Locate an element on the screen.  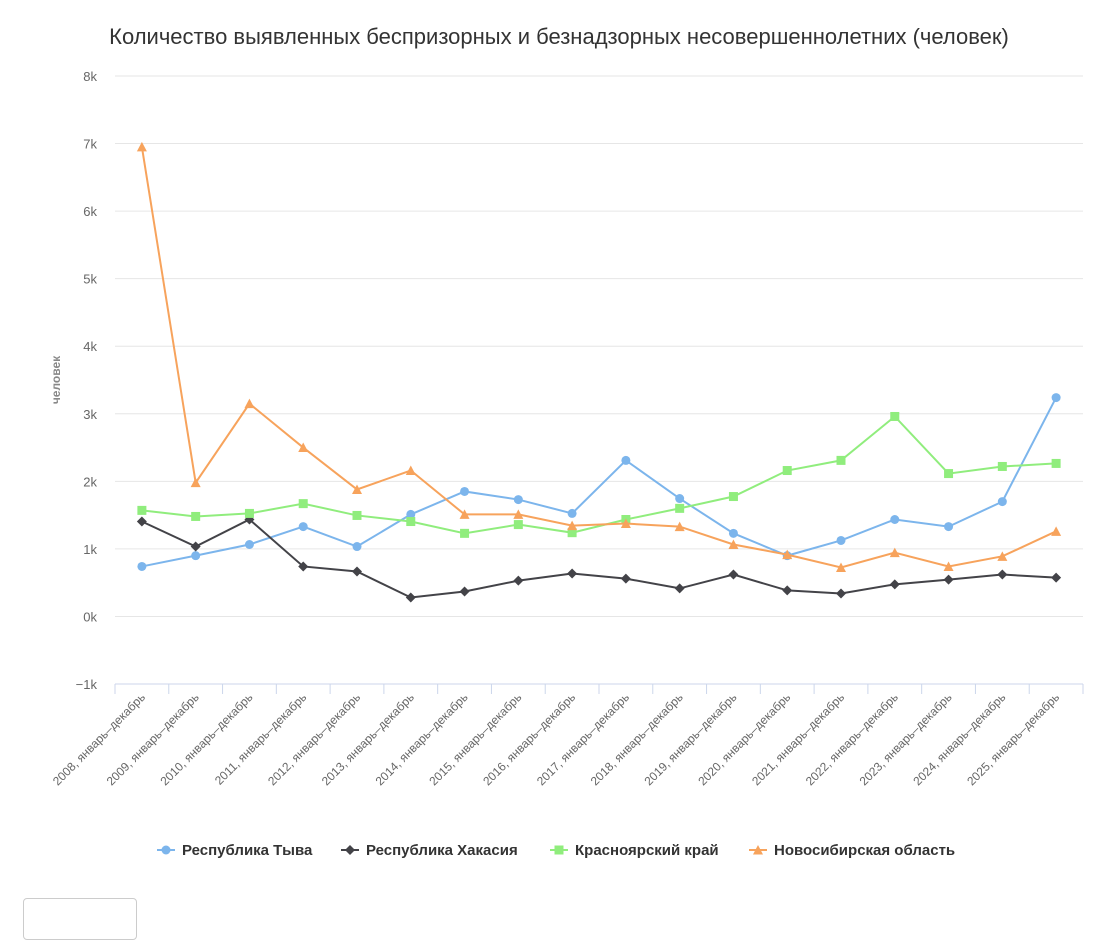
x-tick-label: 2010, январь–декабрь is located at coordinates (207, 739).